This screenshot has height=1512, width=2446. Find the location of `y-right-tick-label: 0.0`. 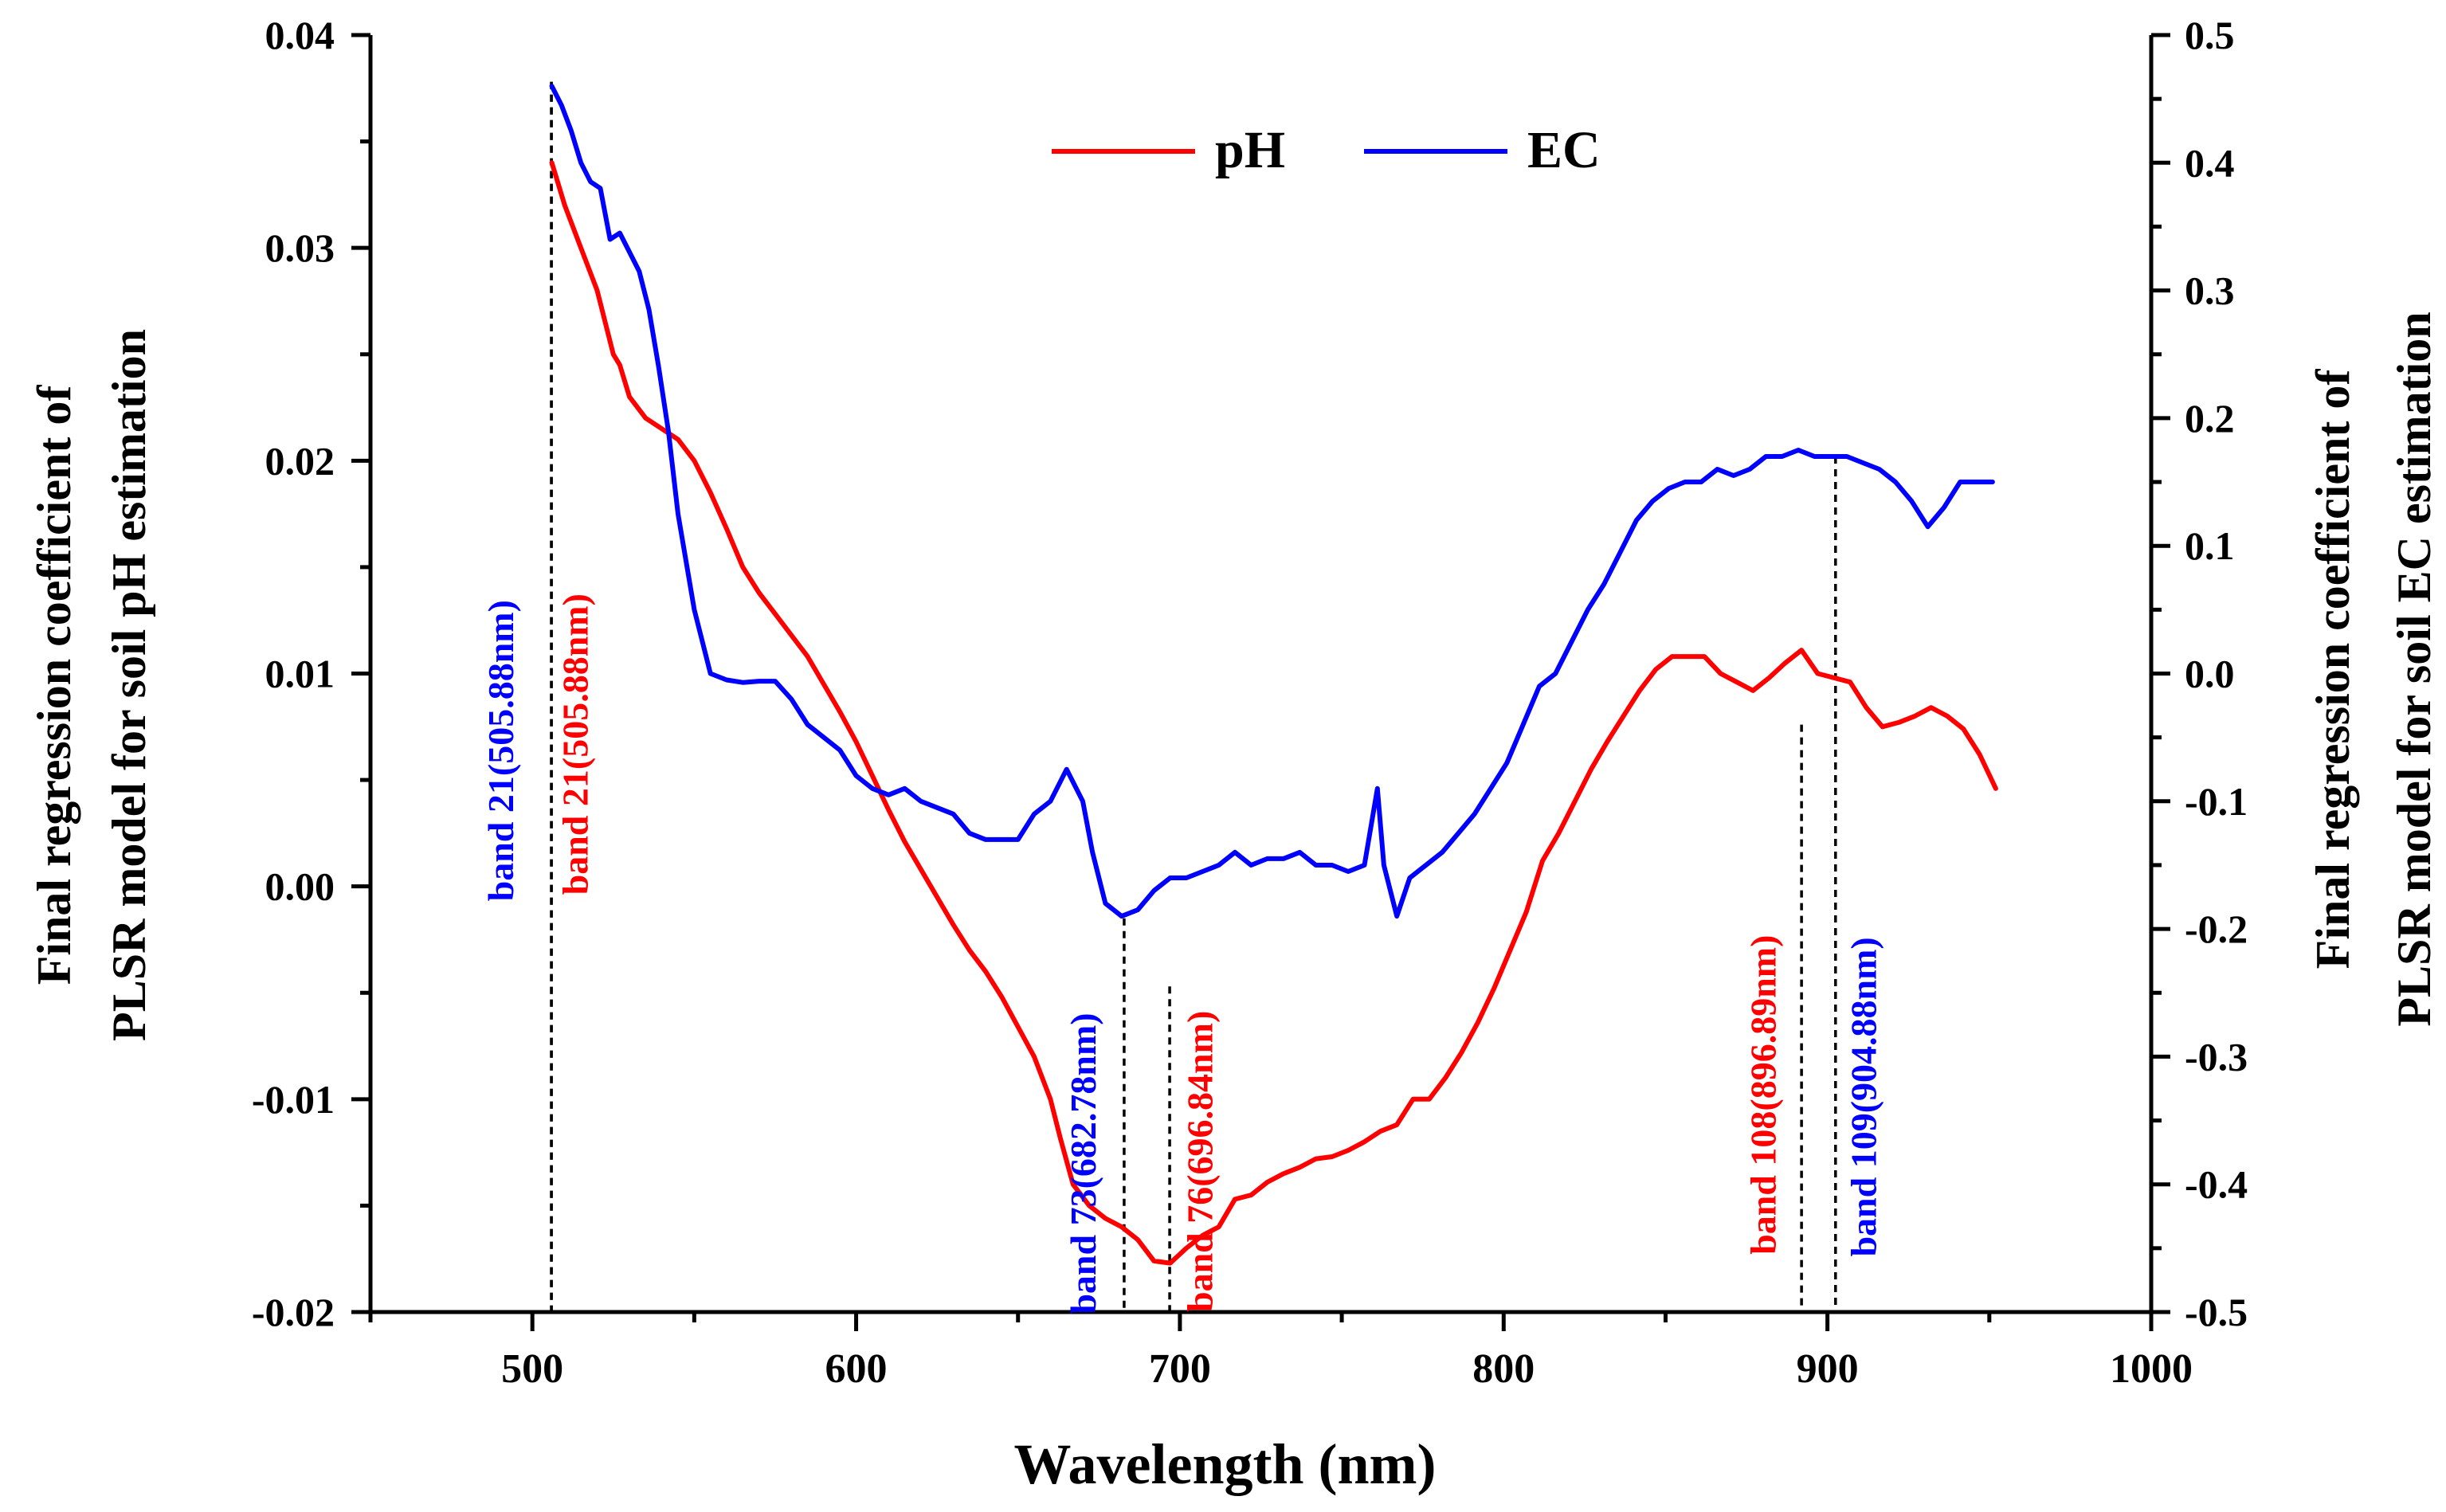

y-right-tick-label: 0.0 is located at coordinates (2210, 674).